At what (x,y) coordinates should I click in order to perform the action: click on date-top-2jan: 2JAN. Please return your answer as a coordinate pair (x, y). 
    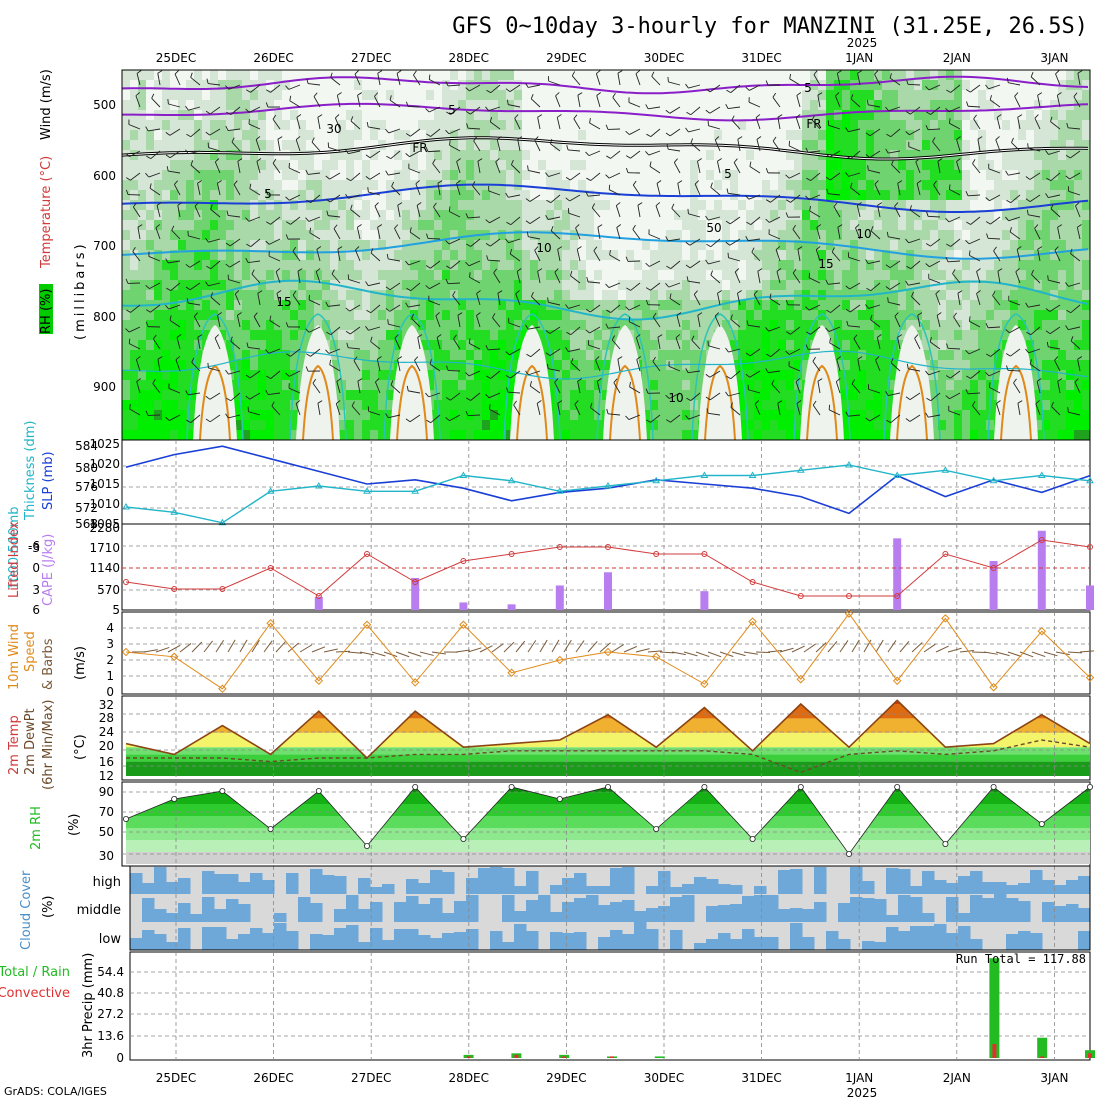
    Looking at the image, I should click on (957, 58).